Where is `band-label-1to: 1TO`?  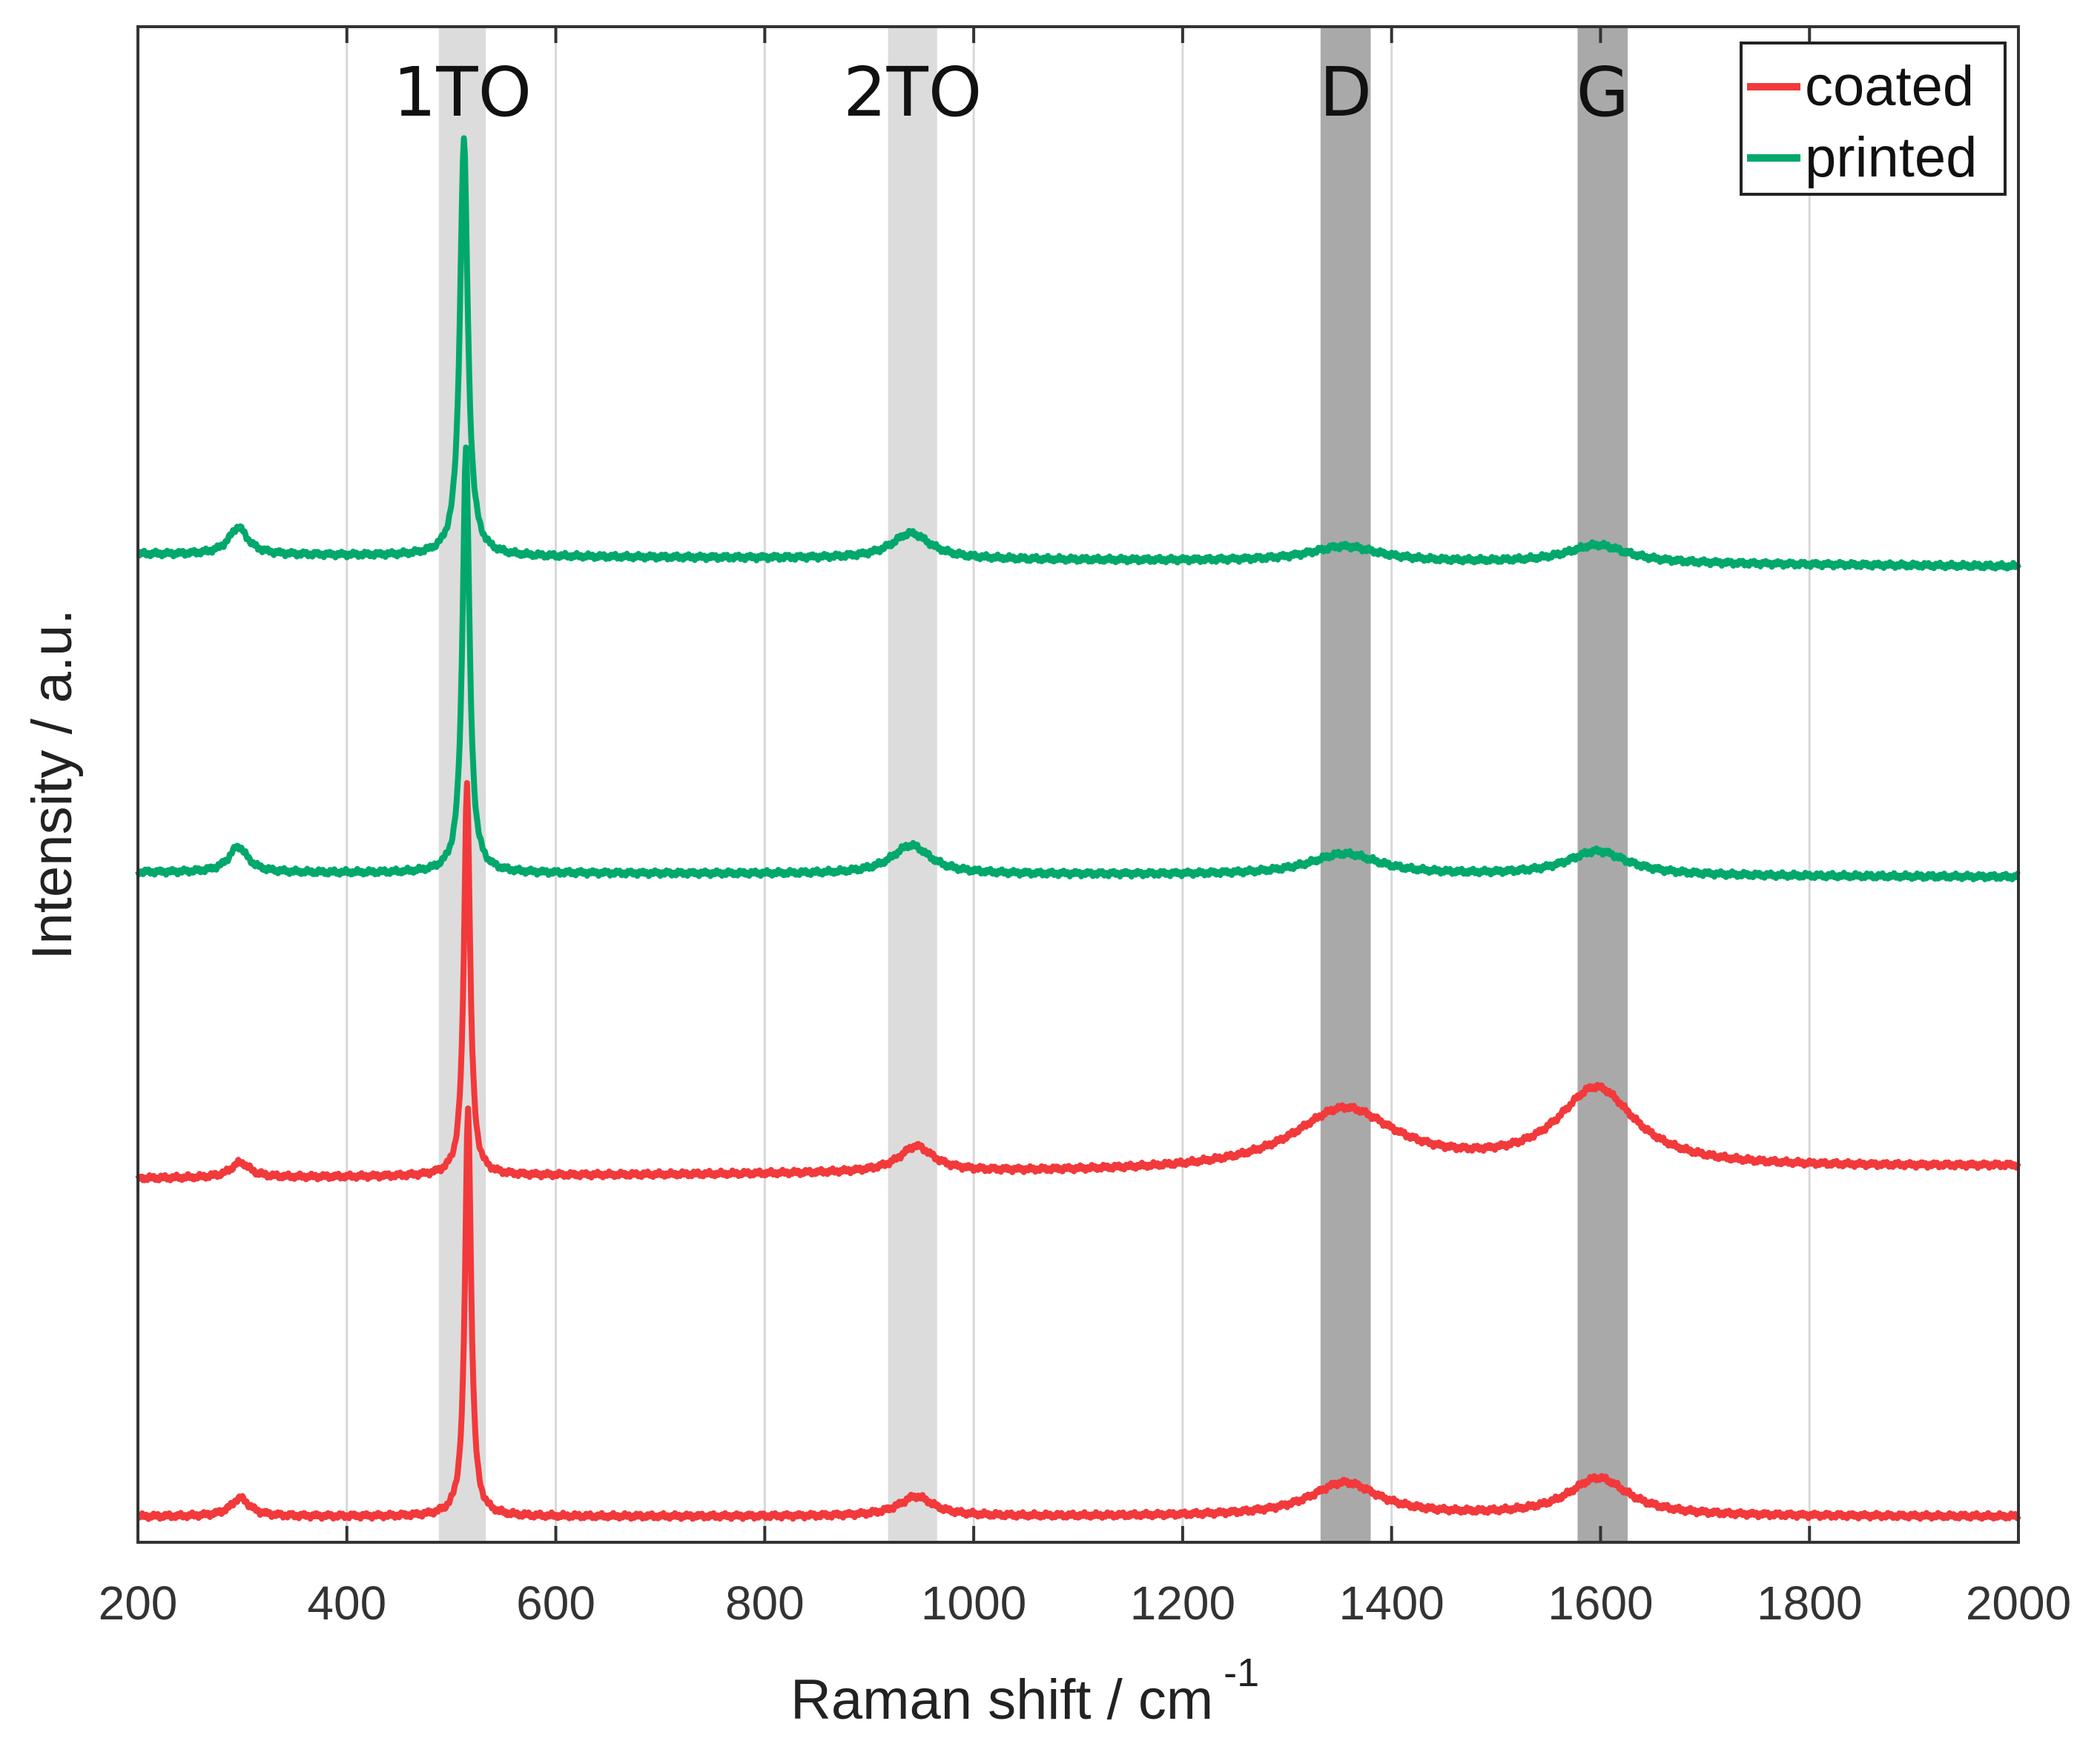 band-label-1to: 1TO is located at coordinates (462, 92).